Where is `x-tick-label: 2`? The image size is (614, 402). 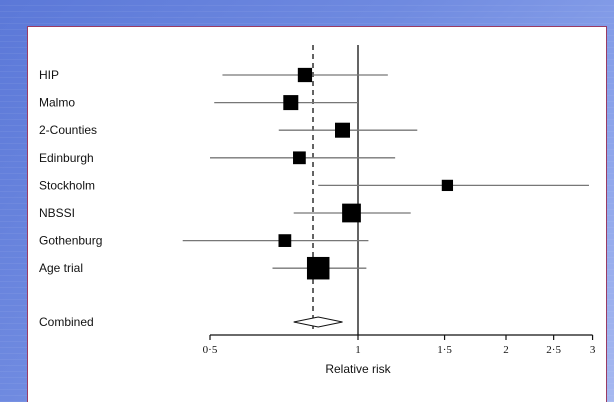 x-tick-label: 2 is located at coordinates (506, 350).